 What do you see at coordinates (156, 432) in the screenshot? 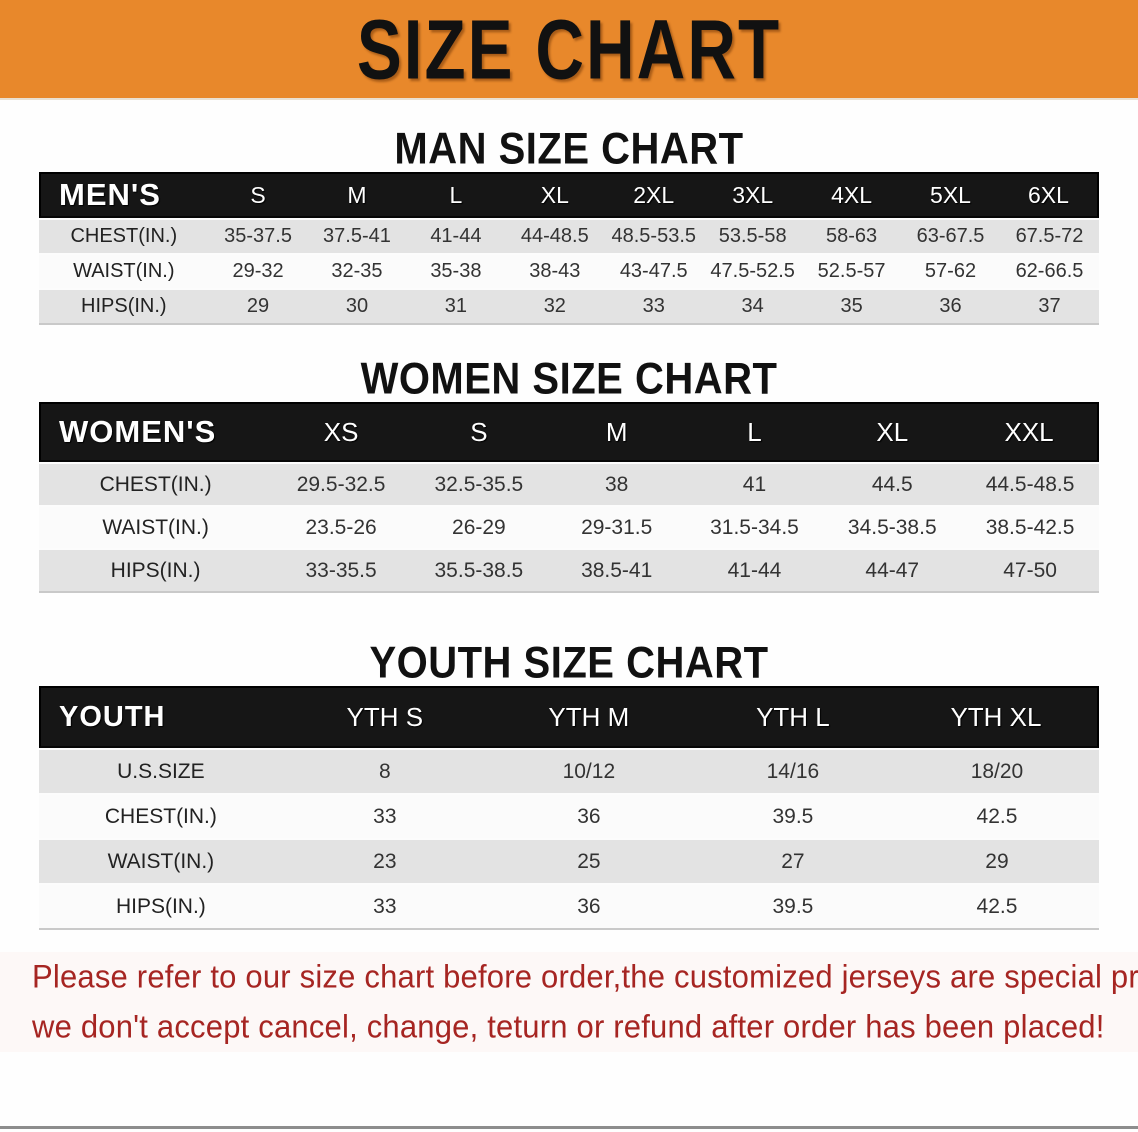
I see `table-header-label: WOMEN'S` at bounding box center [156, 432].